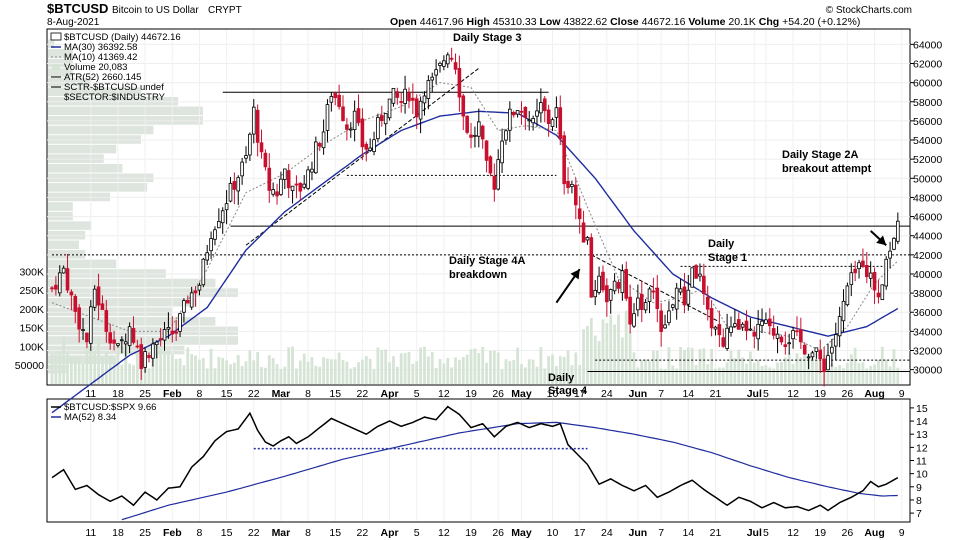 This screenshot has width=960, height=540. Describe the element at coordinates (927, 371) in the screenshot. I see `price-tick-label: 30000` at that location.